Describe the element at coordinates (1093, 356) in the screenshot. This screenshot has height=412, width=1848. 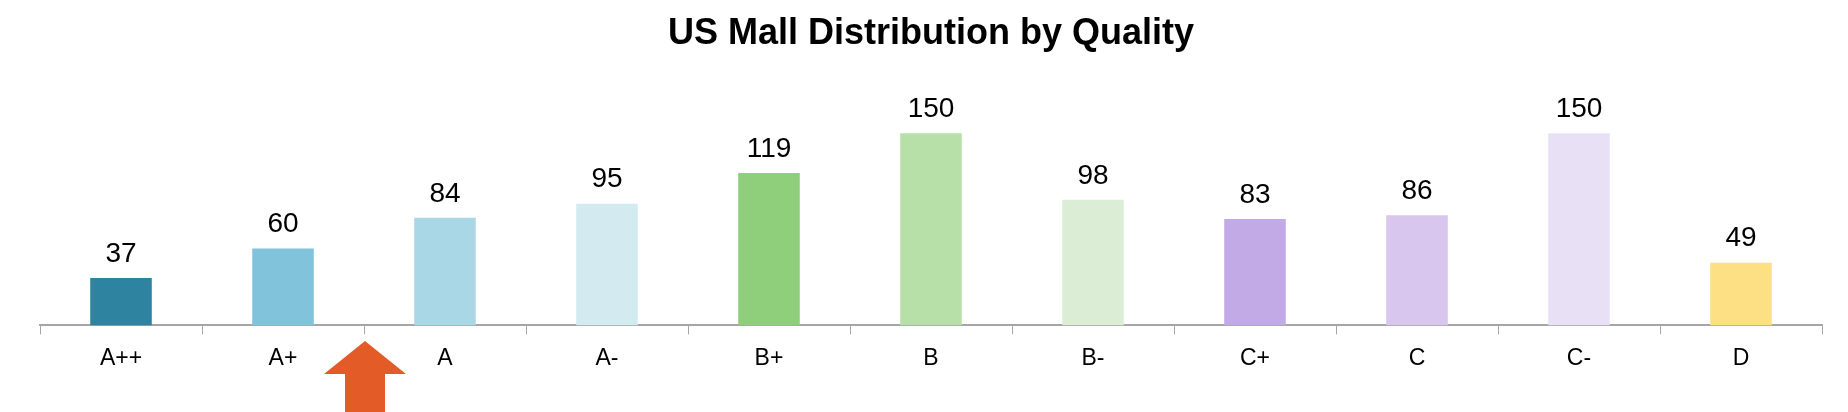
I see `x-tick-label: B-` at that location.